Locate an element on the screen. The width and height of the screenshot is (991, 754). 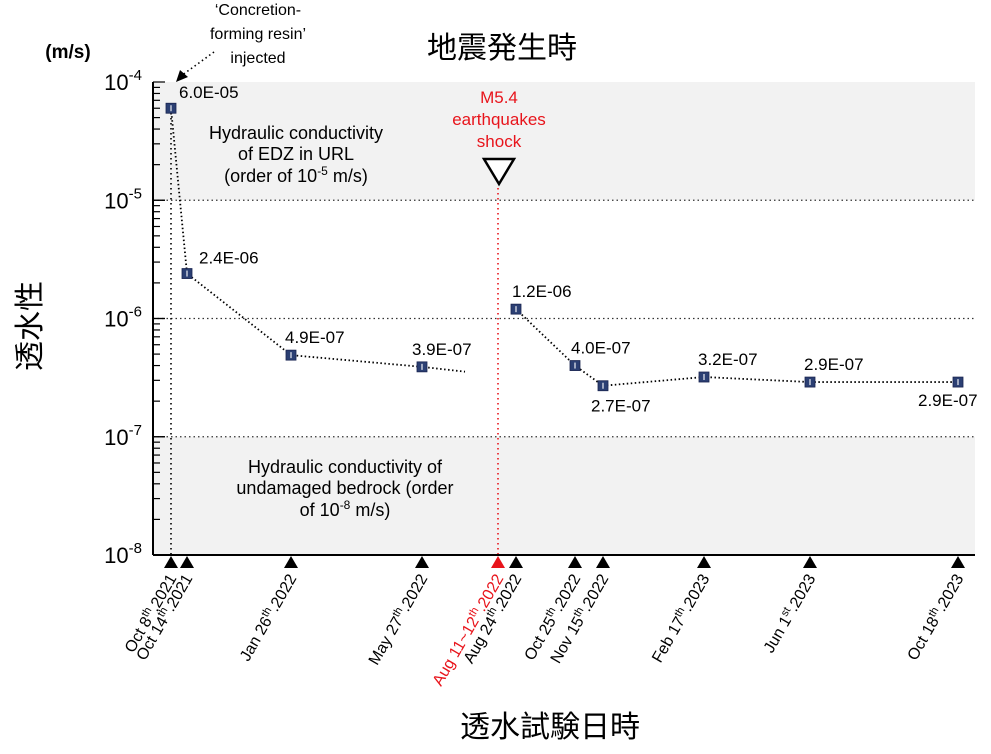
resin-annotation-line: ‘Concretion- is located at coordinates (258, 10).